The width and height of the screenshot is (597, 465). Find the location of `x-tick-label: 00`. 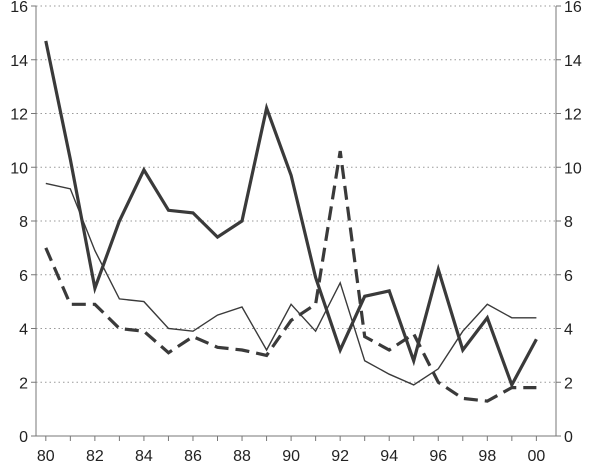

x-tick-label: 00 is located at coordinates (536, 456).